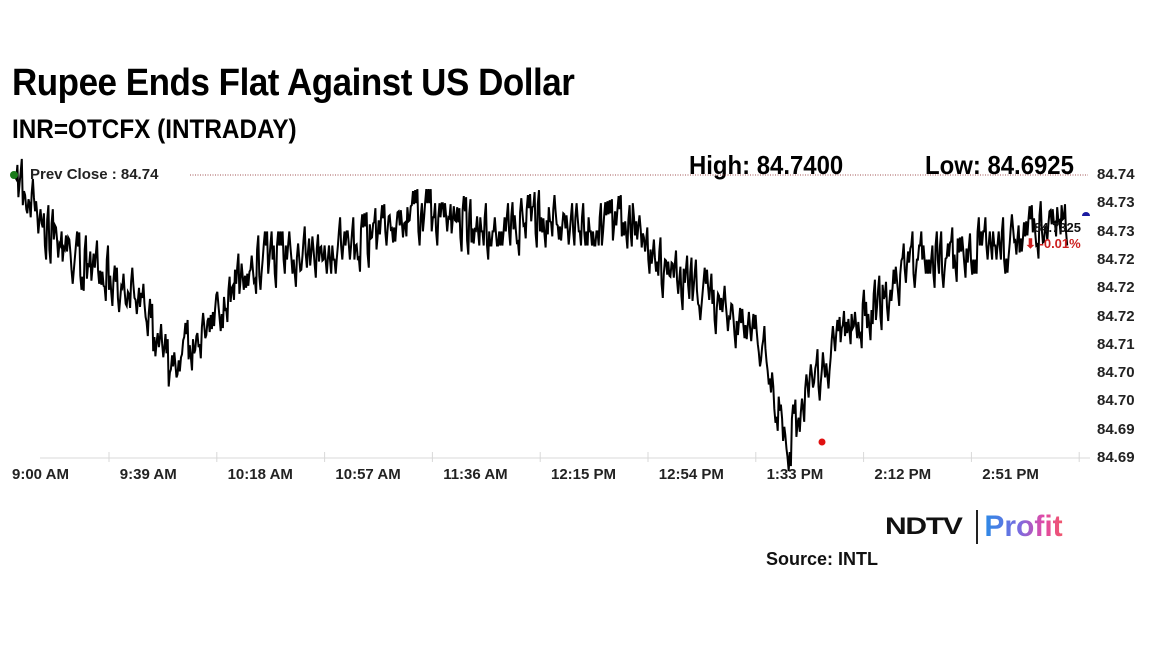 The height and width of the screenshot is (648, 1152). Describe the element at coordinates (1086, 214) in the screenshot. I see `last-price-marker` at that location.